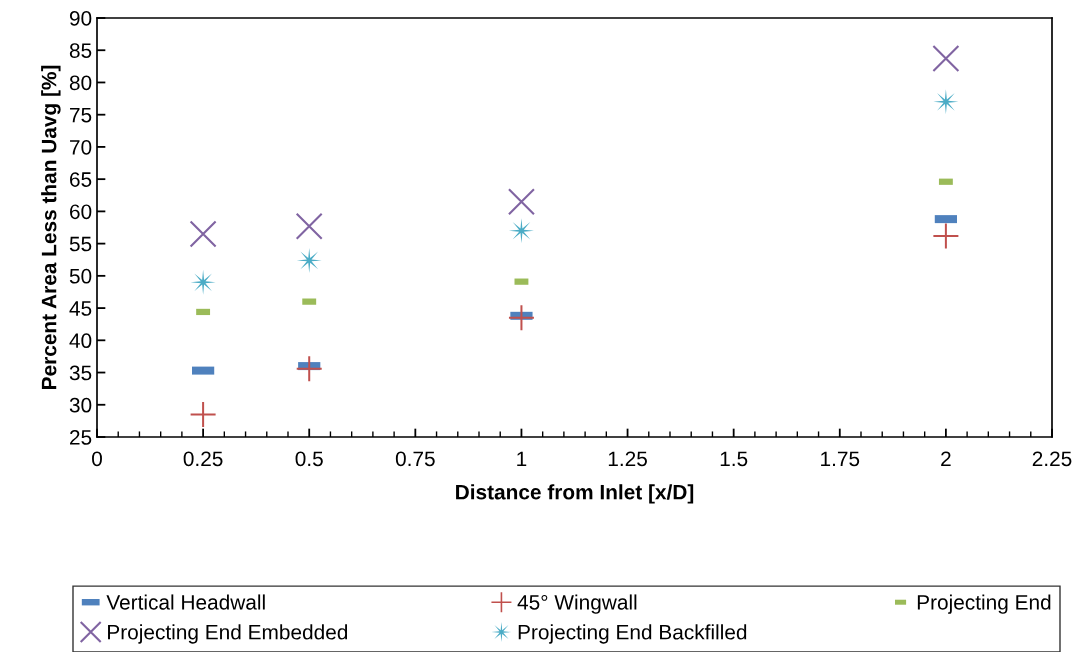  What do you see at coordinates (80, 83) in the screenshot?
I see `y-tick-label: 80` at bounding box center [80, 83].